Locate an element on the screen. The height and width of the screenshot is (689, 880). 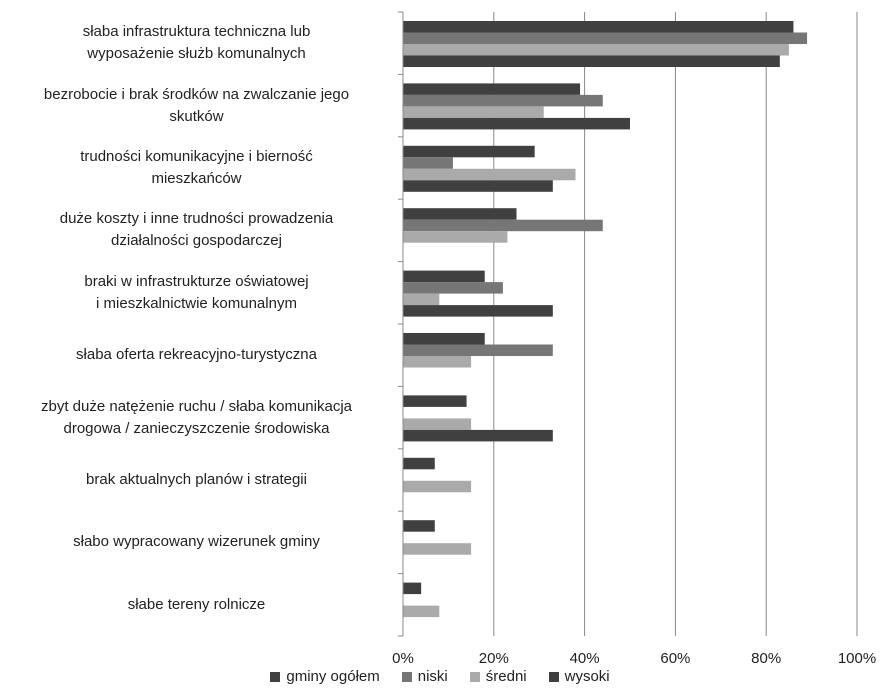
category-label-line: duże koszty i inne trudności prowadzenia is located at coordinates (196, 219).